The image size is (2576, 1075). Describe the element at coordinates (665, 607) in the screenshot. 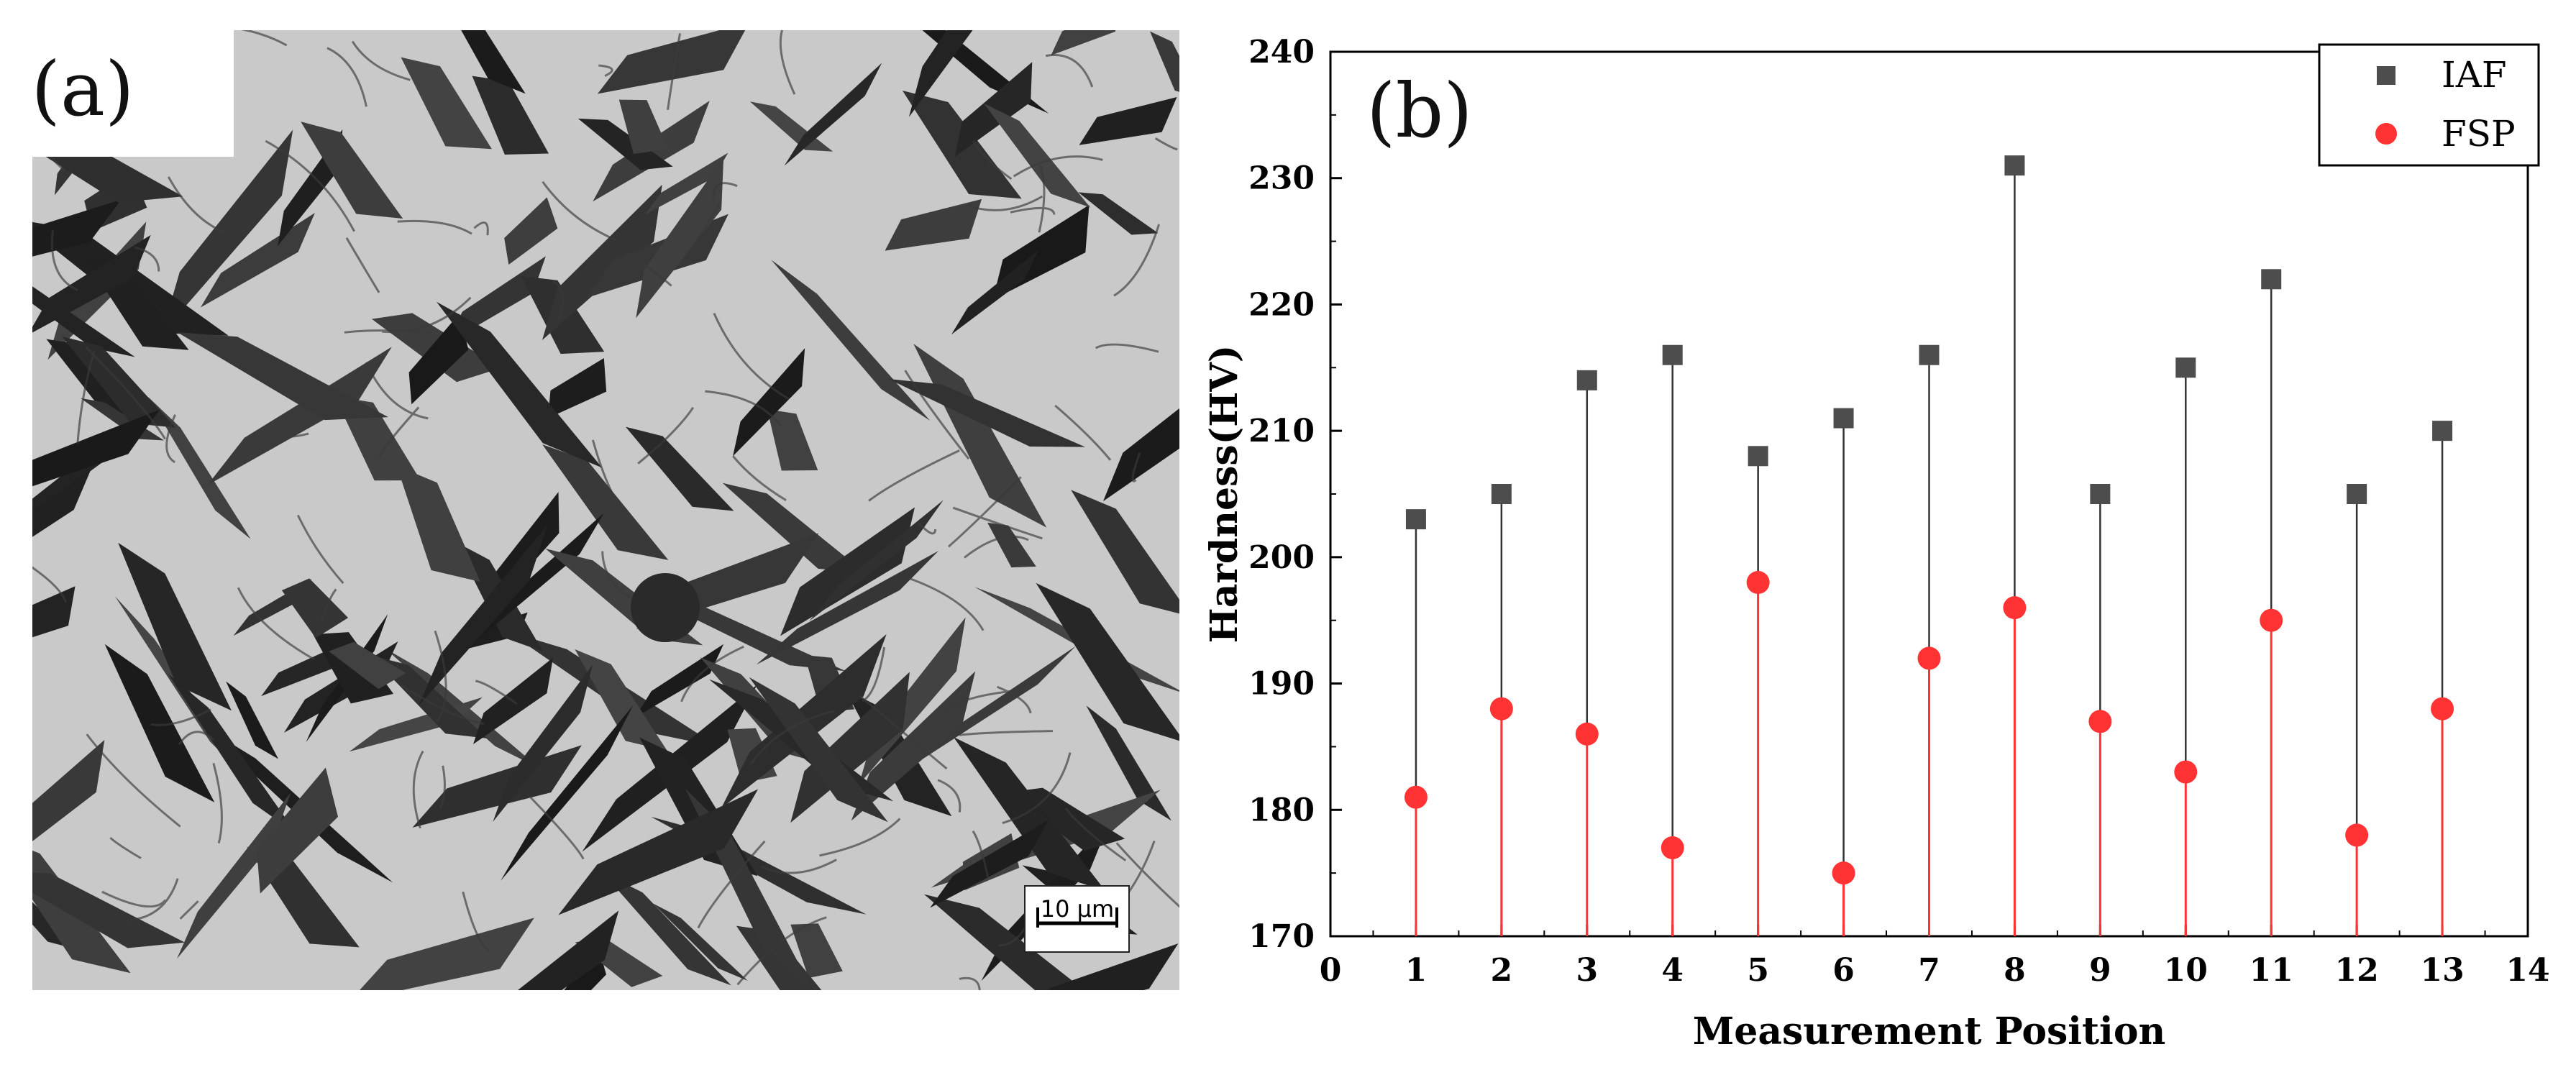

I see `inclusion-particle` at that location.